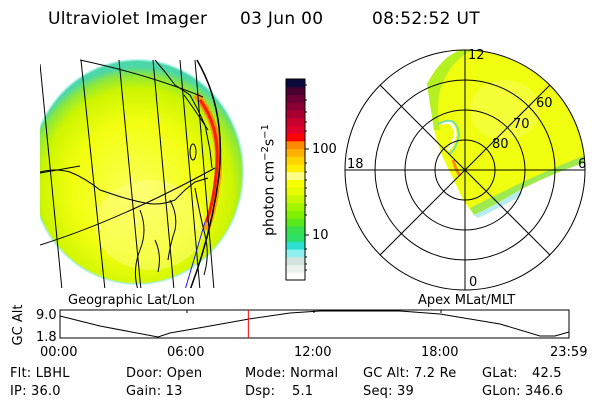 The image size is (600, 400). I want to click on colorbar-tick-10: 10, so click(320, 235).